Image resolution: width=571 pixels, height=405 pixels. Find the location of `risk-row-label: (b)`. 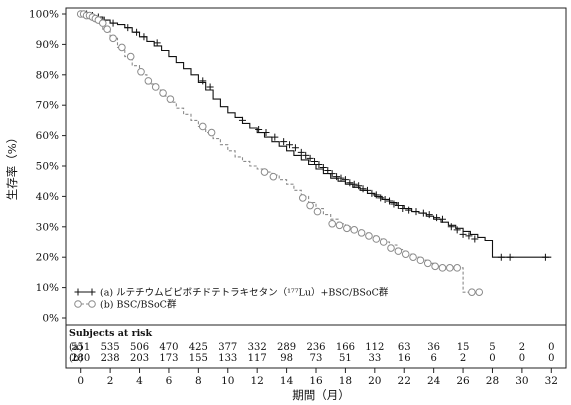

risk-row-label: (b) is located at coordinates (76, 358).